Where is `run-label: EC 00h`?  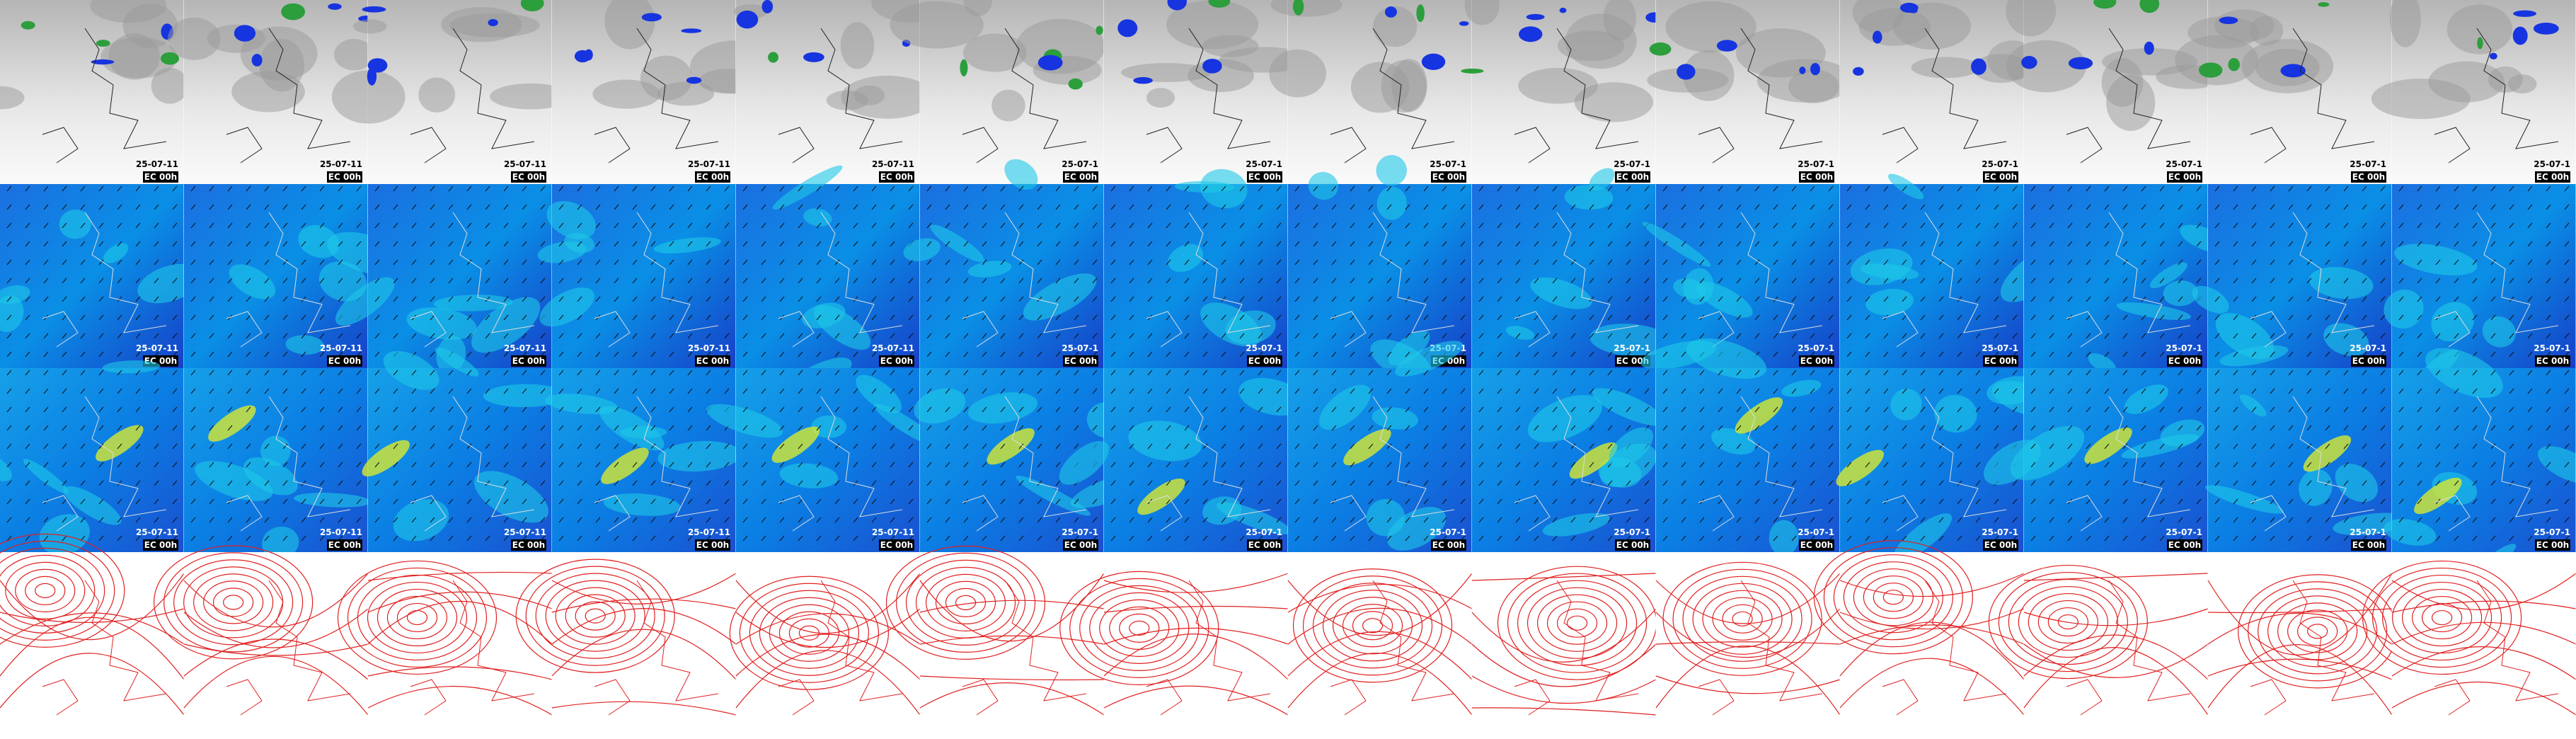
run-label: EC 00h is located at coordinates (1449, 177).